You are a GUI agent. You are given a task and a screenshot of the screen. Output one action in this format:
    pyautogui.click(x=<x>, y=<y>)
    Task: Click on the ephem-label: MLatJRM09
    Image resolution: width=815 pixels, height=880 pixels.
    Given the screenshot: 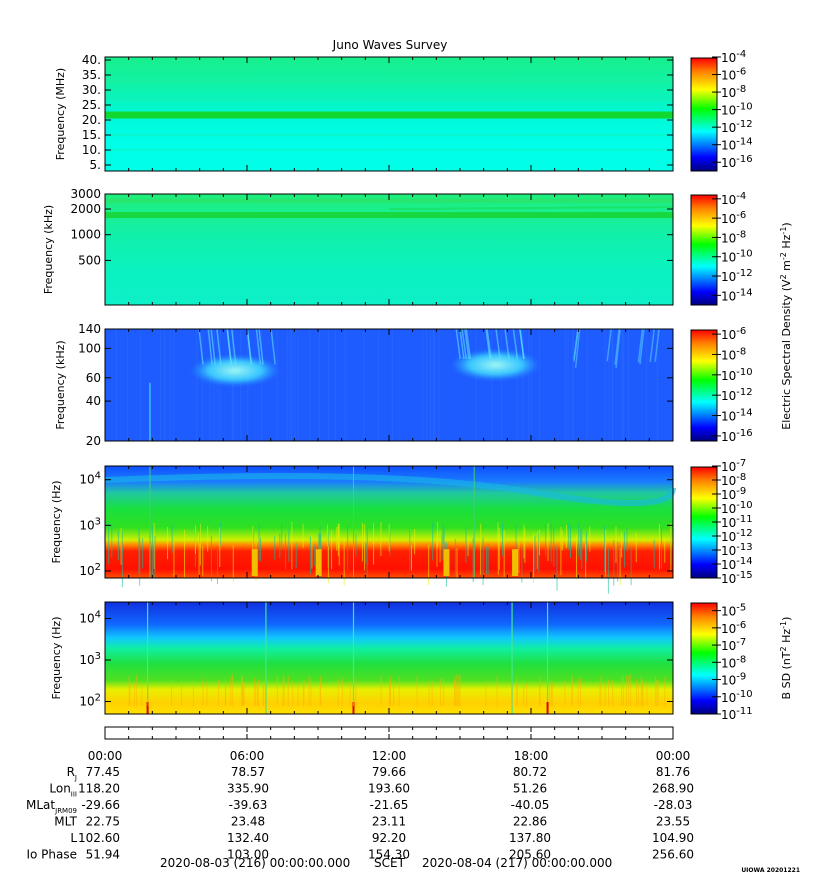 What is the action you would take?
    pyautogui.click(x=51, y=806)
    